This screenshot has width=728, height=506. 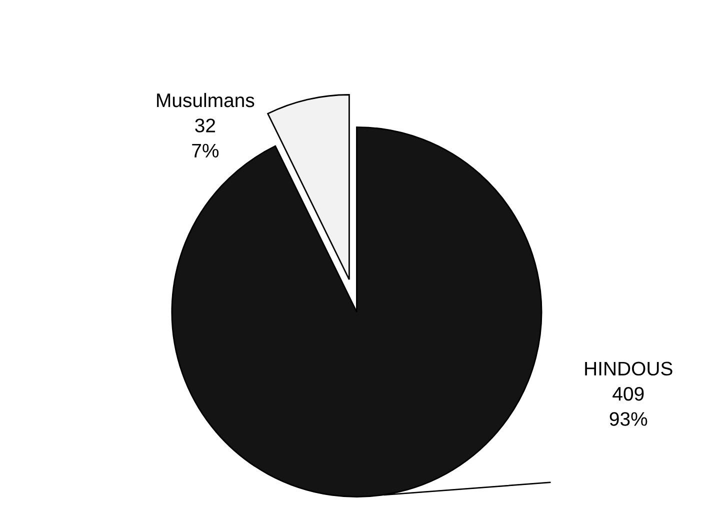 What do you see at coordinates (629, 406) in the screenshot?
I see `data-label: 409 93%` at bounding box center [629, 406].